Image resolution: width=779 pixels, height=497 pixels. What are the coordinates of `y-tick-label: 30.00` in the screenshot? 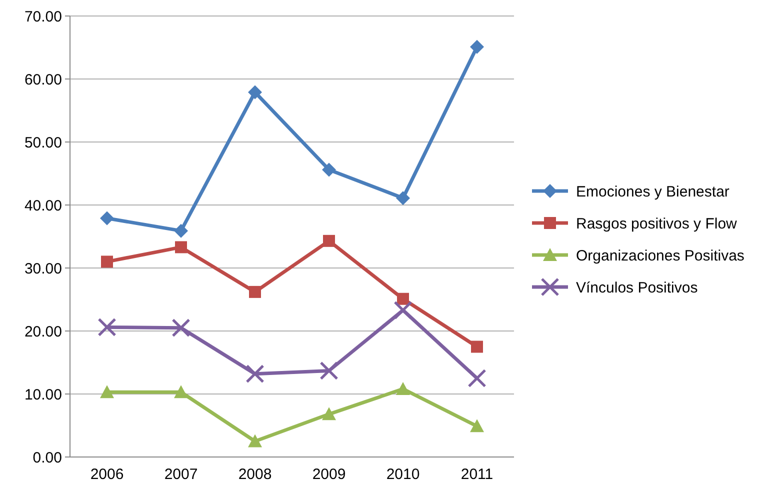 It's located at (43, 269).